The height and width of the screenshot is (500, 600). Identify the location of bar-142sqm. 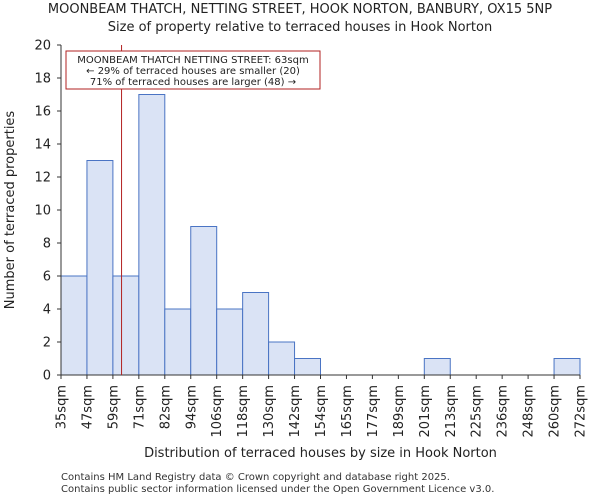
(307, 367).